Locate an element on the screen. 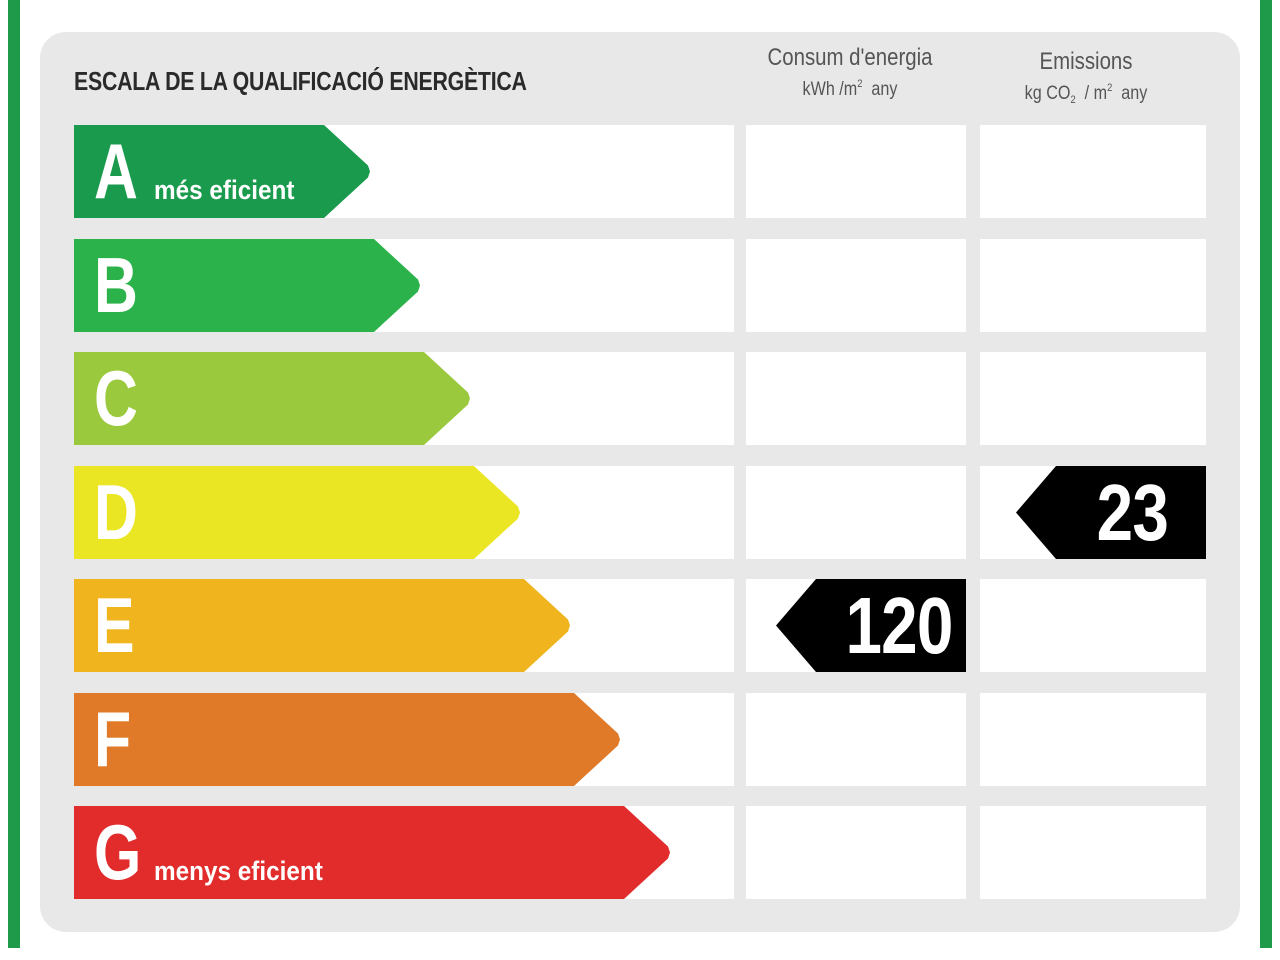  consum-cell: 120 is located at coordinates (856, 625).